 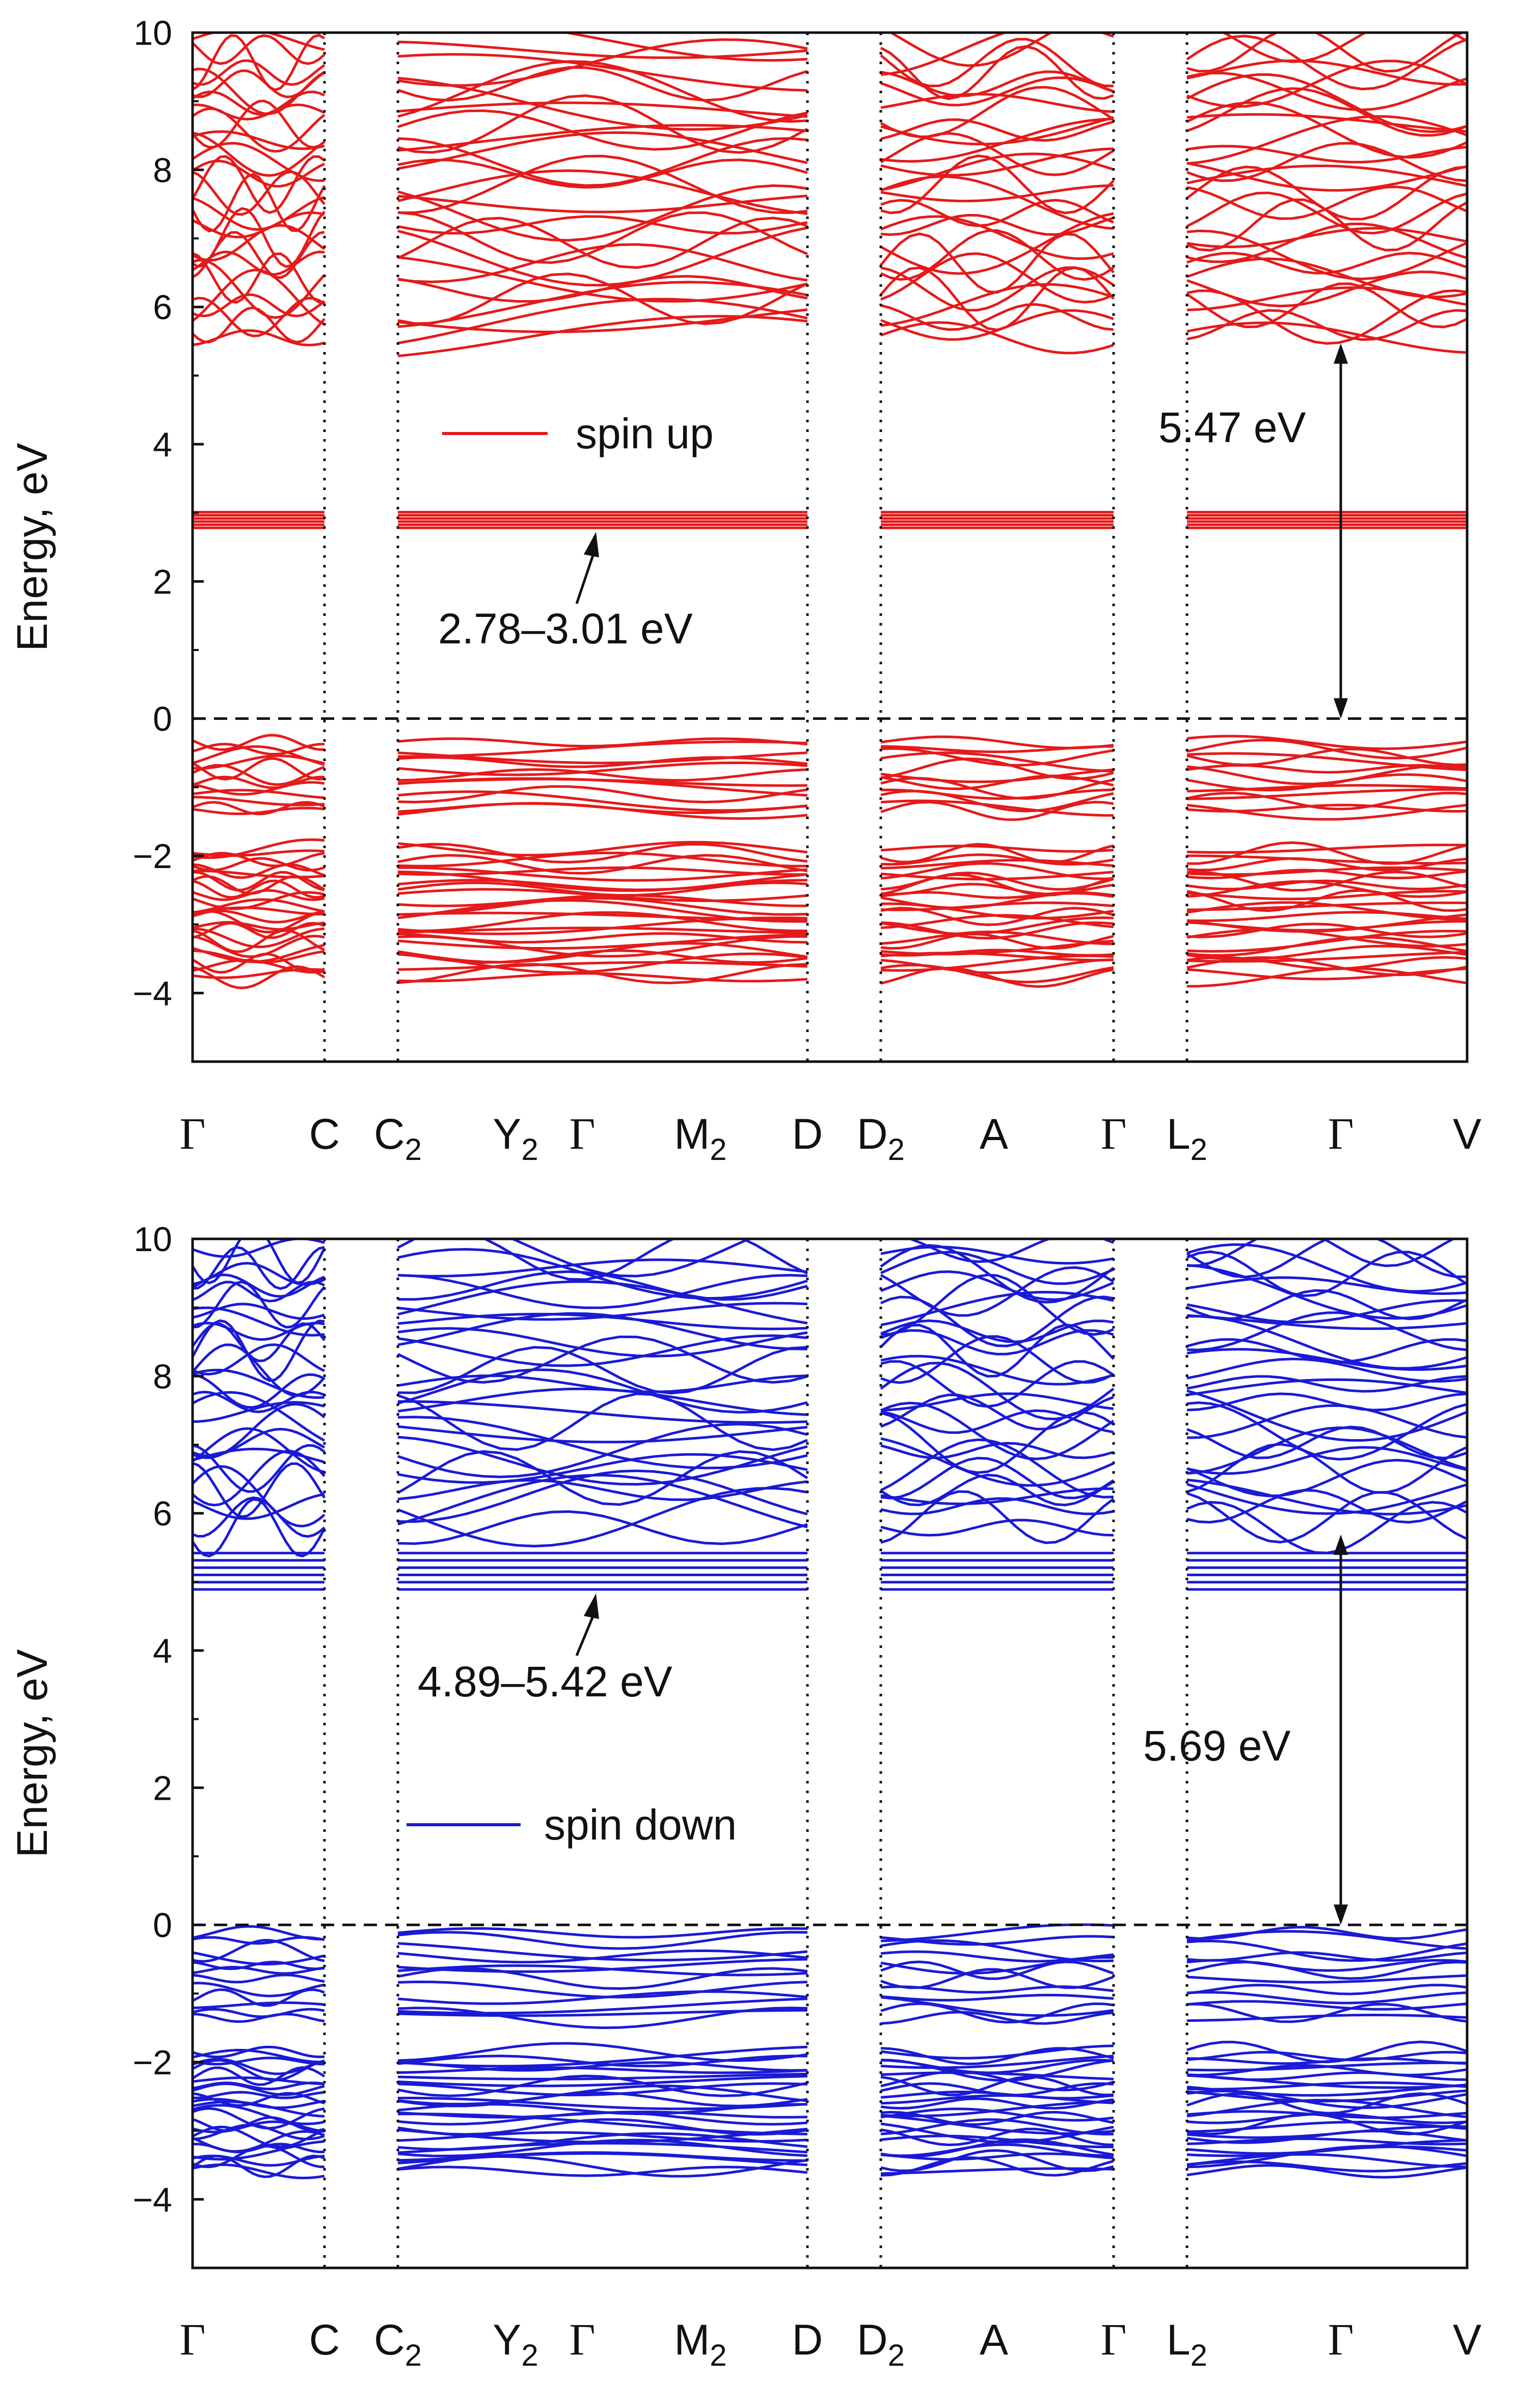 I want to click on spin-down-y-tick-label: 0, so click(x=162, y=1925).